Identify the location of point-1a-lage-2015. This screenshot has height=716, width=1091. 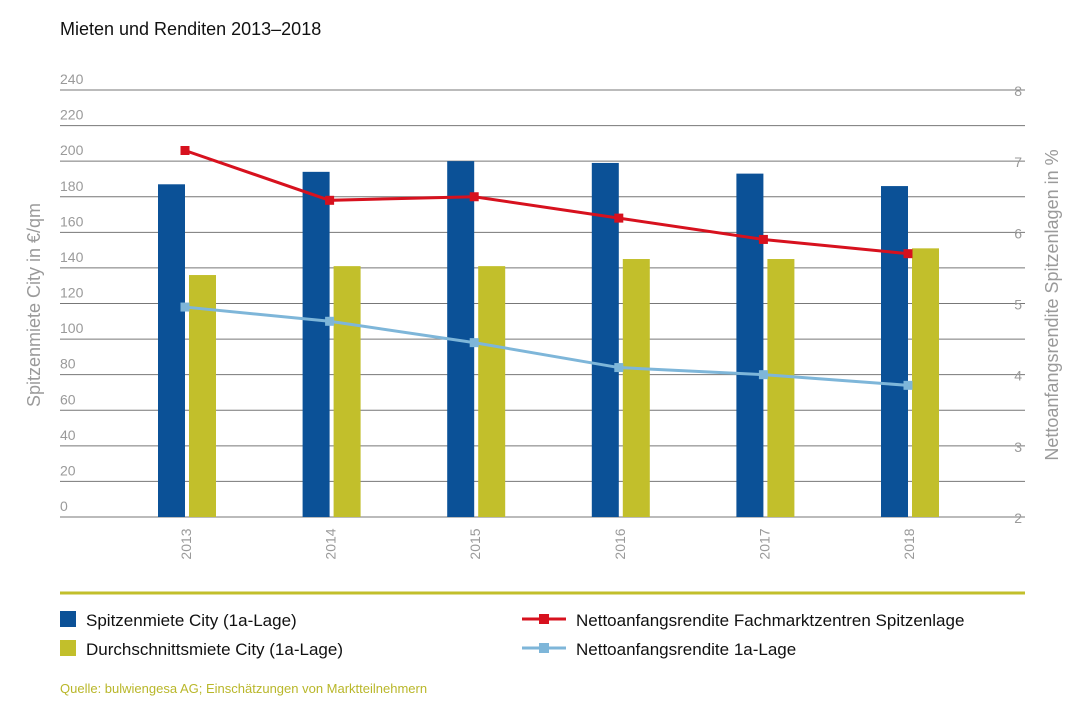
(474, 343).